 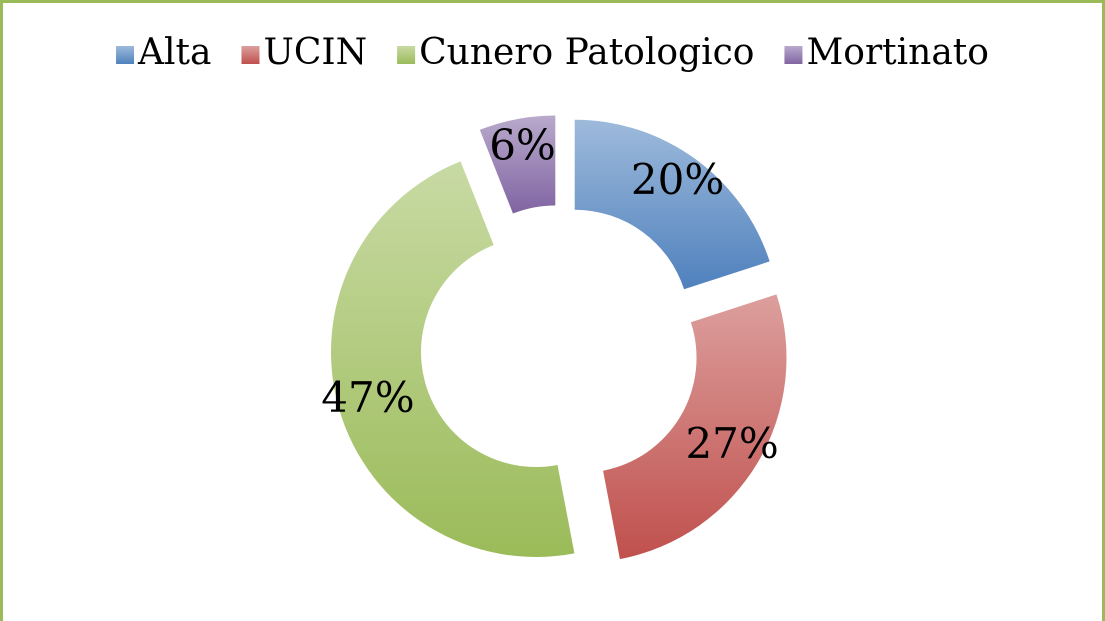 What do you see at coordinates (367, 397) in the screenshot?
I see `data-label: 47%` at bounding box center [367, 397].